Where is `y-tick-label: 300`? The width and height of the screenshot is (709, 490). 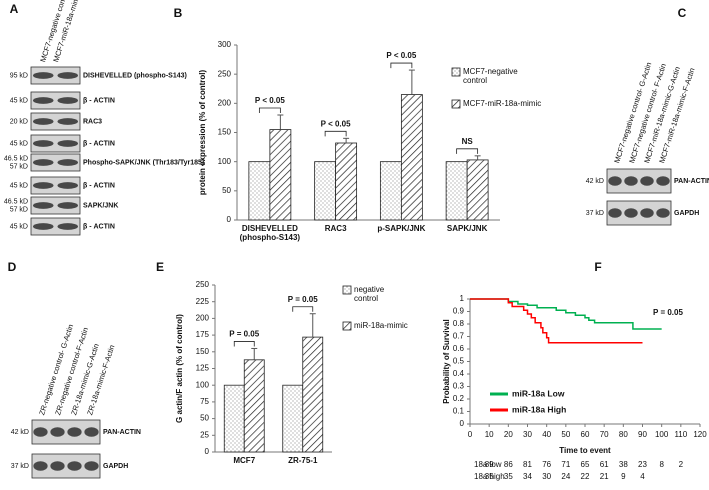 y-tick-label: 300 is located at coordinates (225, 44).